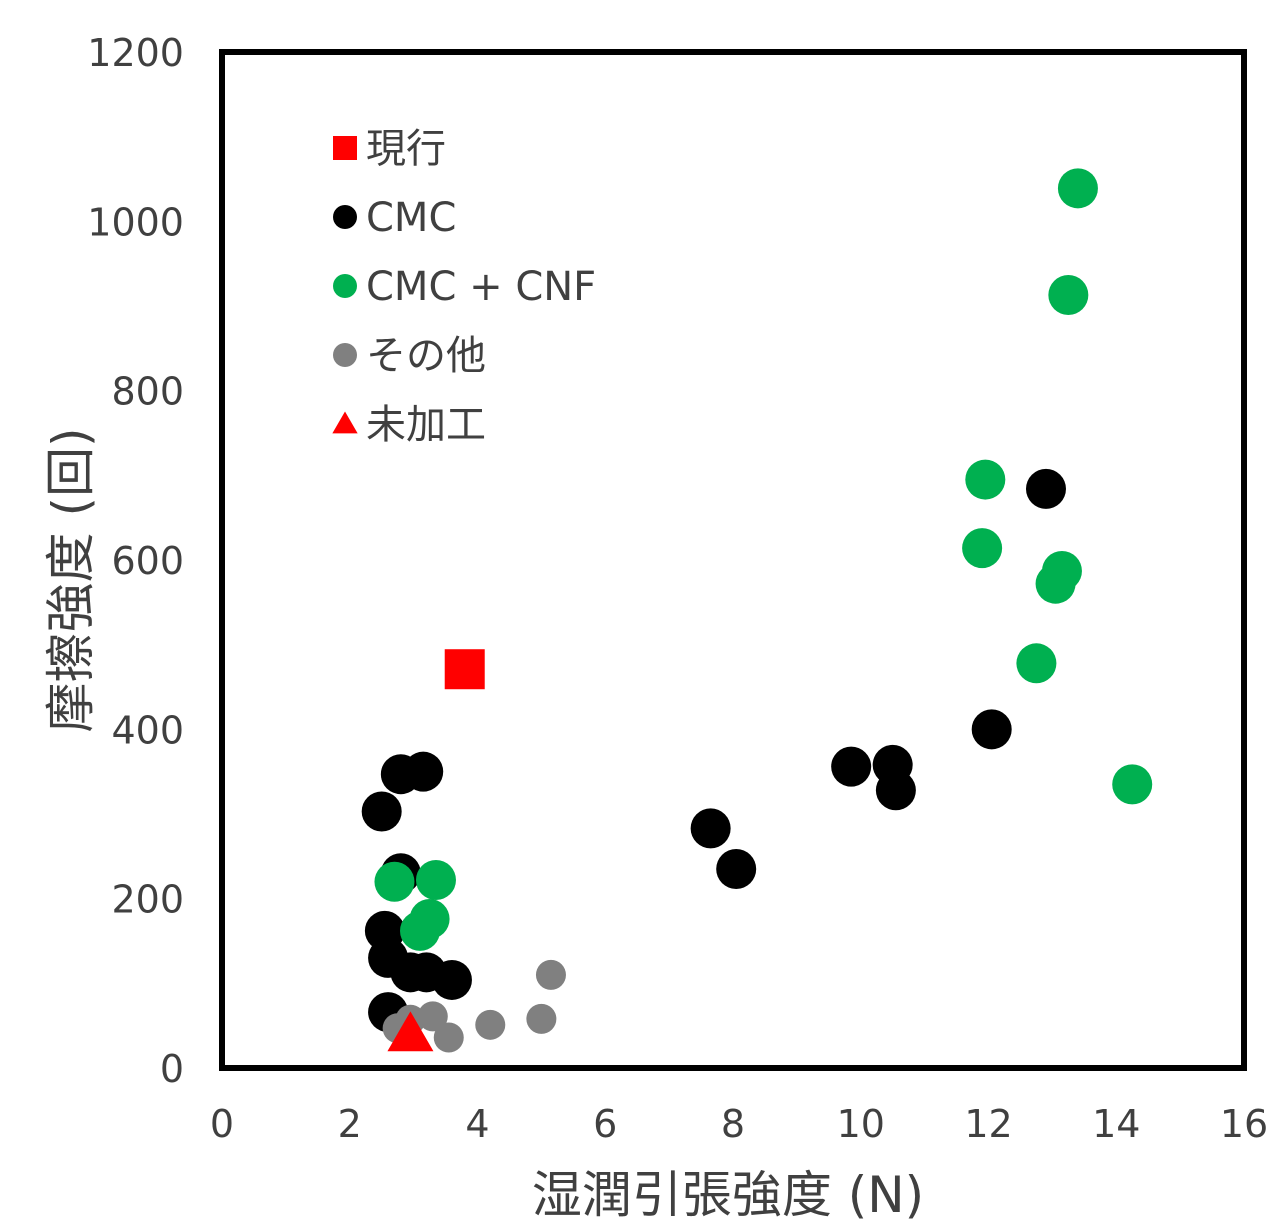 The height and width of the screenshot is (1220, 1272). I want to click on y-tick-label: 600, so click(147, 561).